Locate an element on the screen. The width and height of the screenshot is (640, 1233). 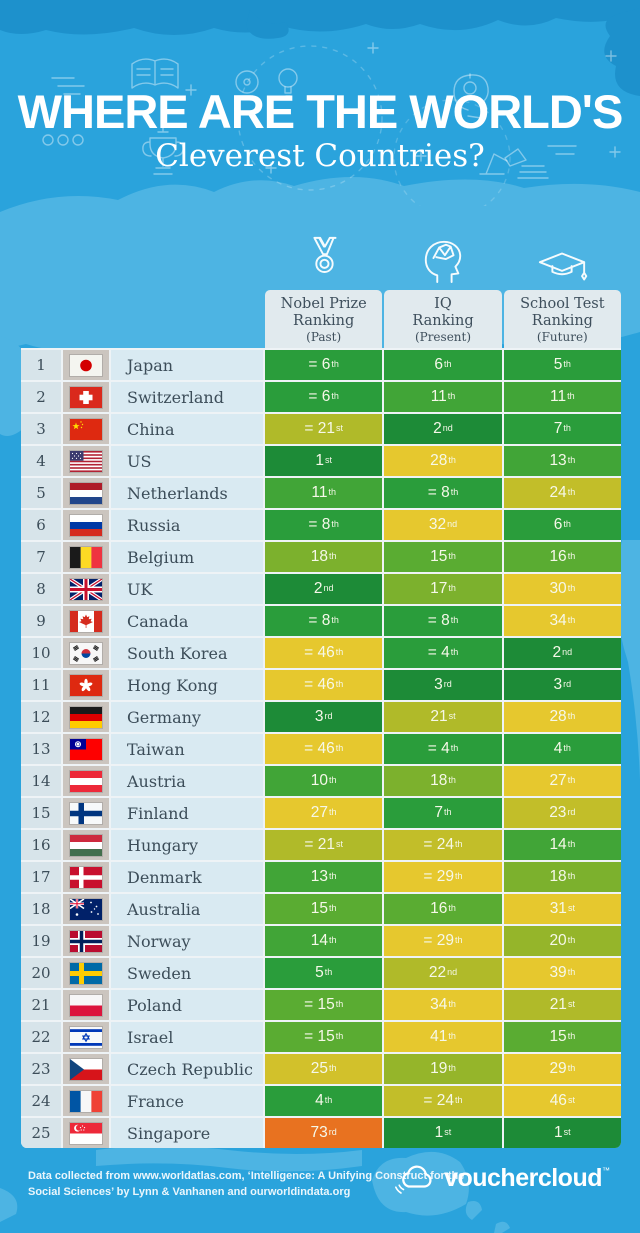
medal-icon is located at coordinates (323, 262).